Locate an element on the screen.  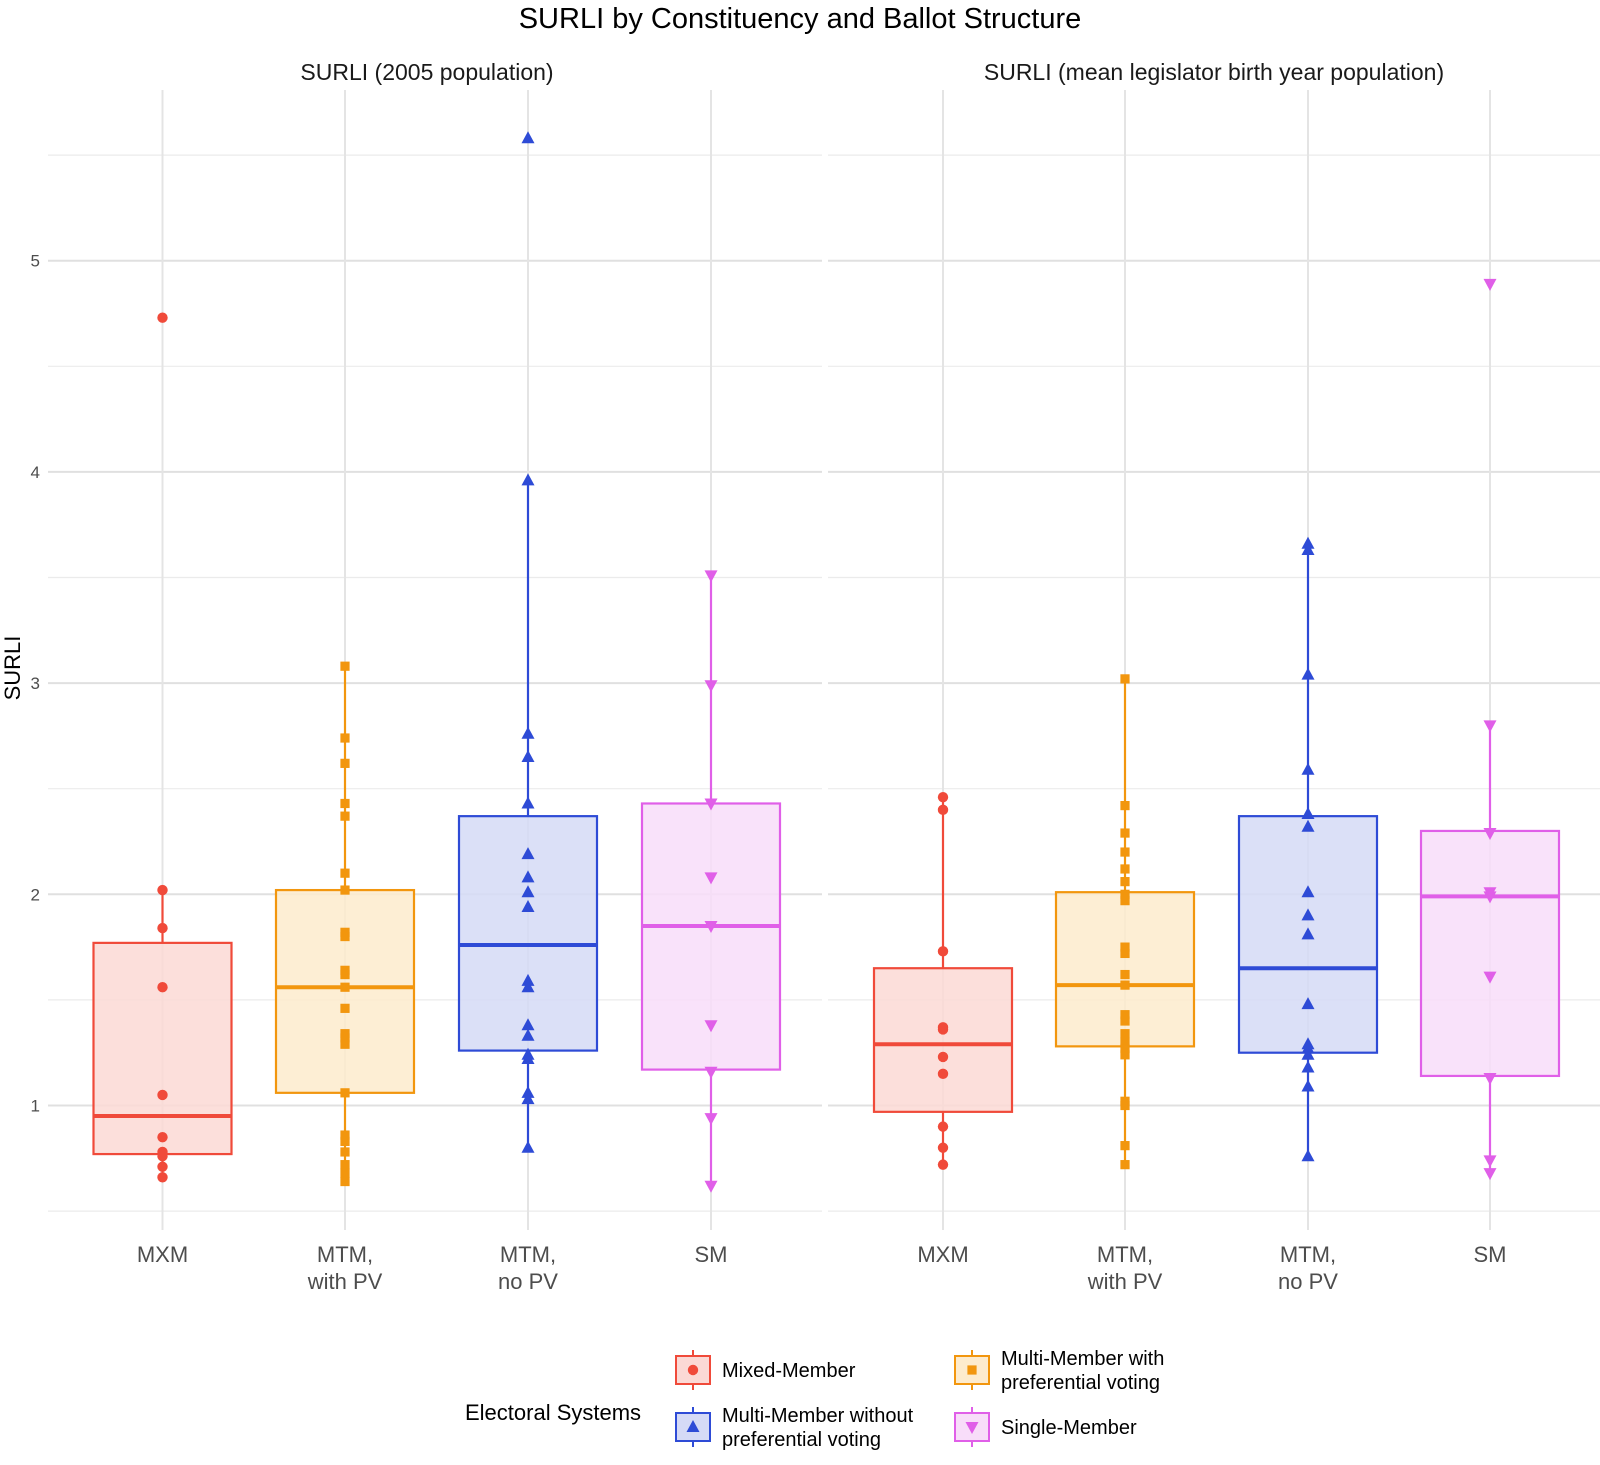
legend-label: Multi-Member with preferential voting is located at coordinates (1082, 1371).